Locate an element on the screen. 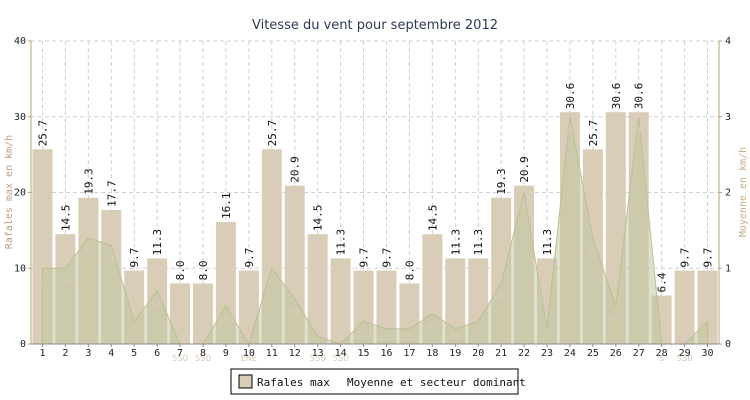  x-tick-label: 28 is located at coordinates (662, 353).